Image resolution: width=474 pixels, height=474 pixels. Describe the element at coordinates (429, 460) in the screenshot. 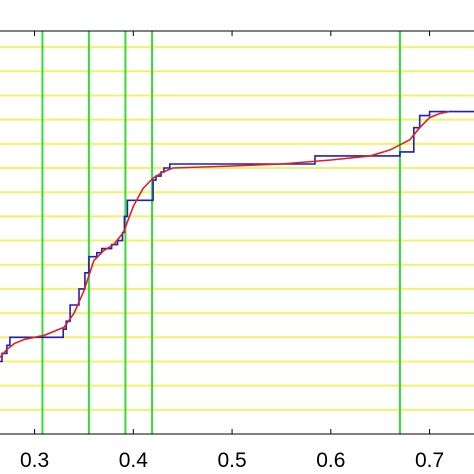

I see `x-tick-label-5: 0.7` at that location.